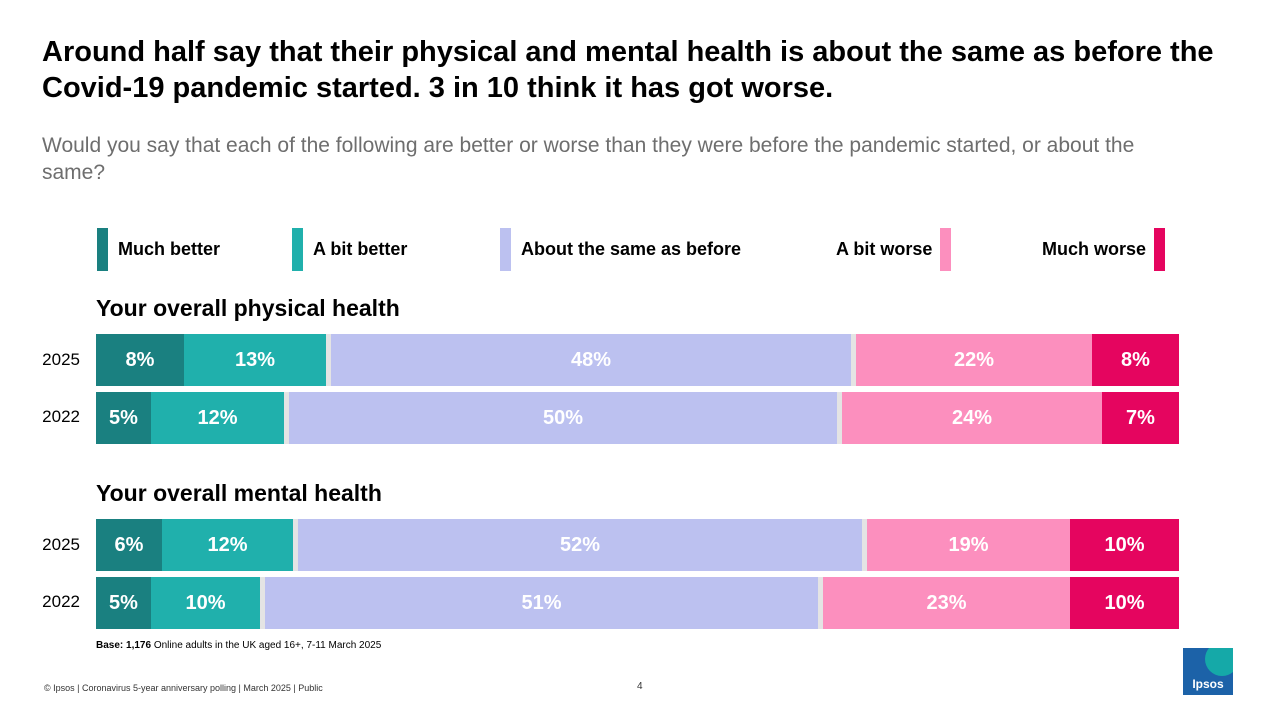 The image size is (1280, 720). I want to click on bar-physical-2025: 8% 13% 48% 22% 8%, so click(637, 360).